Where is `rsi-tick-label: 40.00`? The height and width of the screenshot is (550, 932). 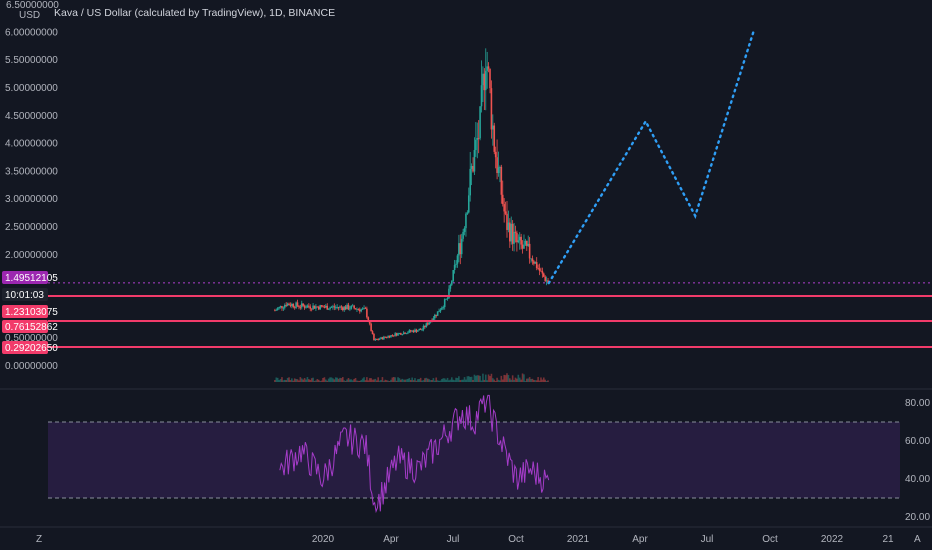
rsi-tick-label: 40.00 is located at coordinates (917, 479).